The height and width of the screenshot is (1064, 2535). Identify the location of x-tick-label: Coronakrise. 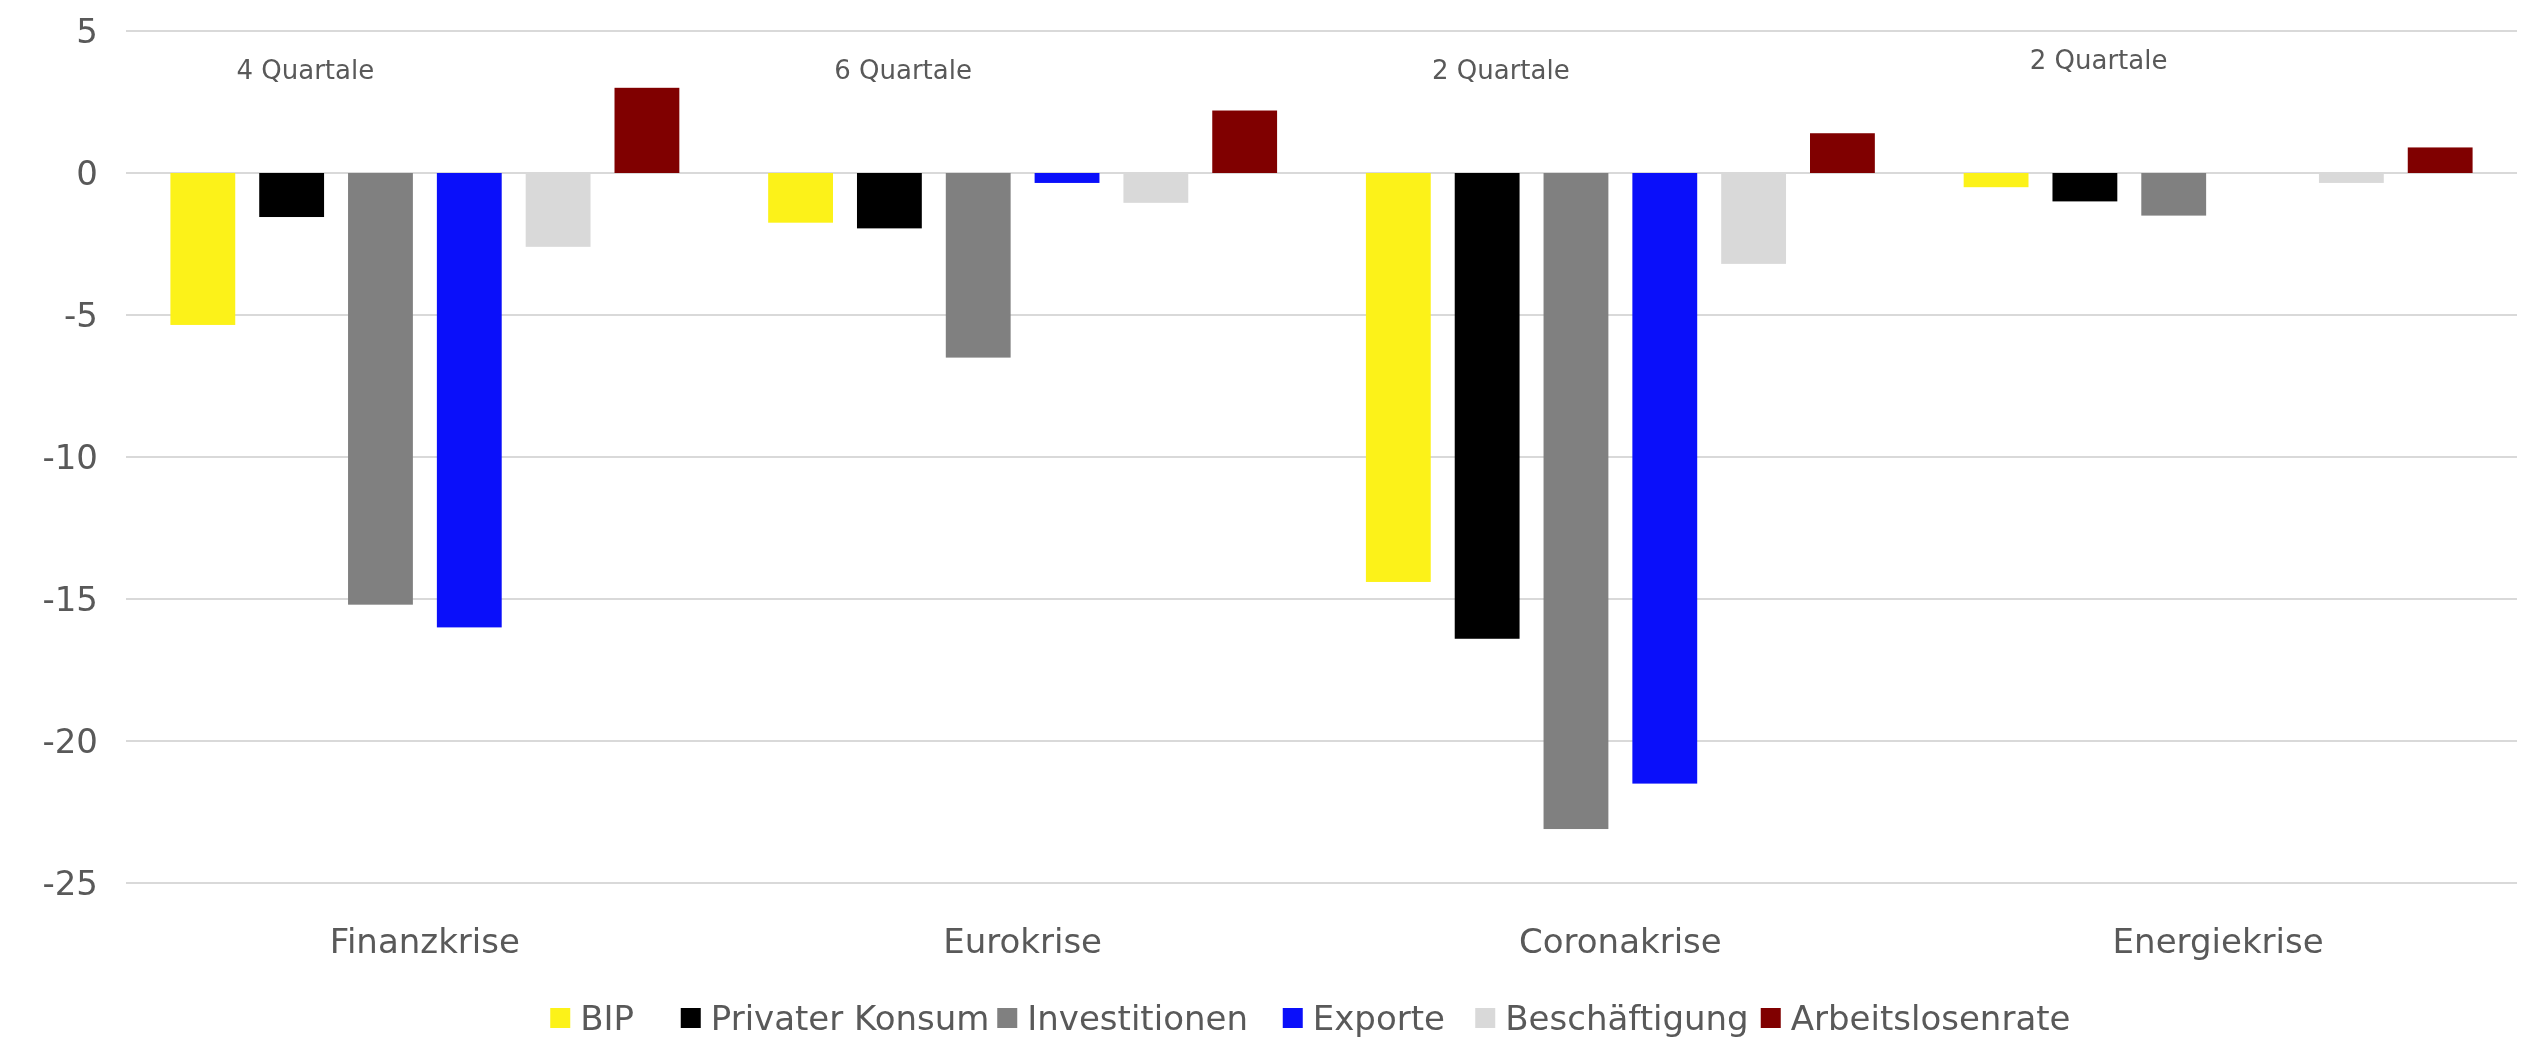
(1620, 941).